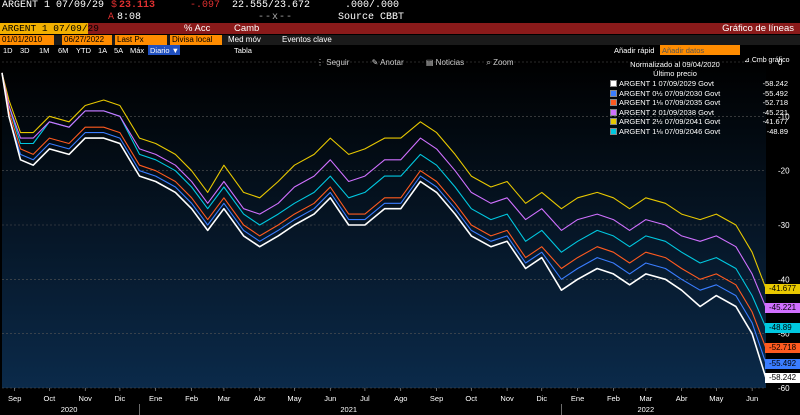 The height and width of the screenshot is (415, 800). I want to click on y-tick-label: -50, so click(784, 334).